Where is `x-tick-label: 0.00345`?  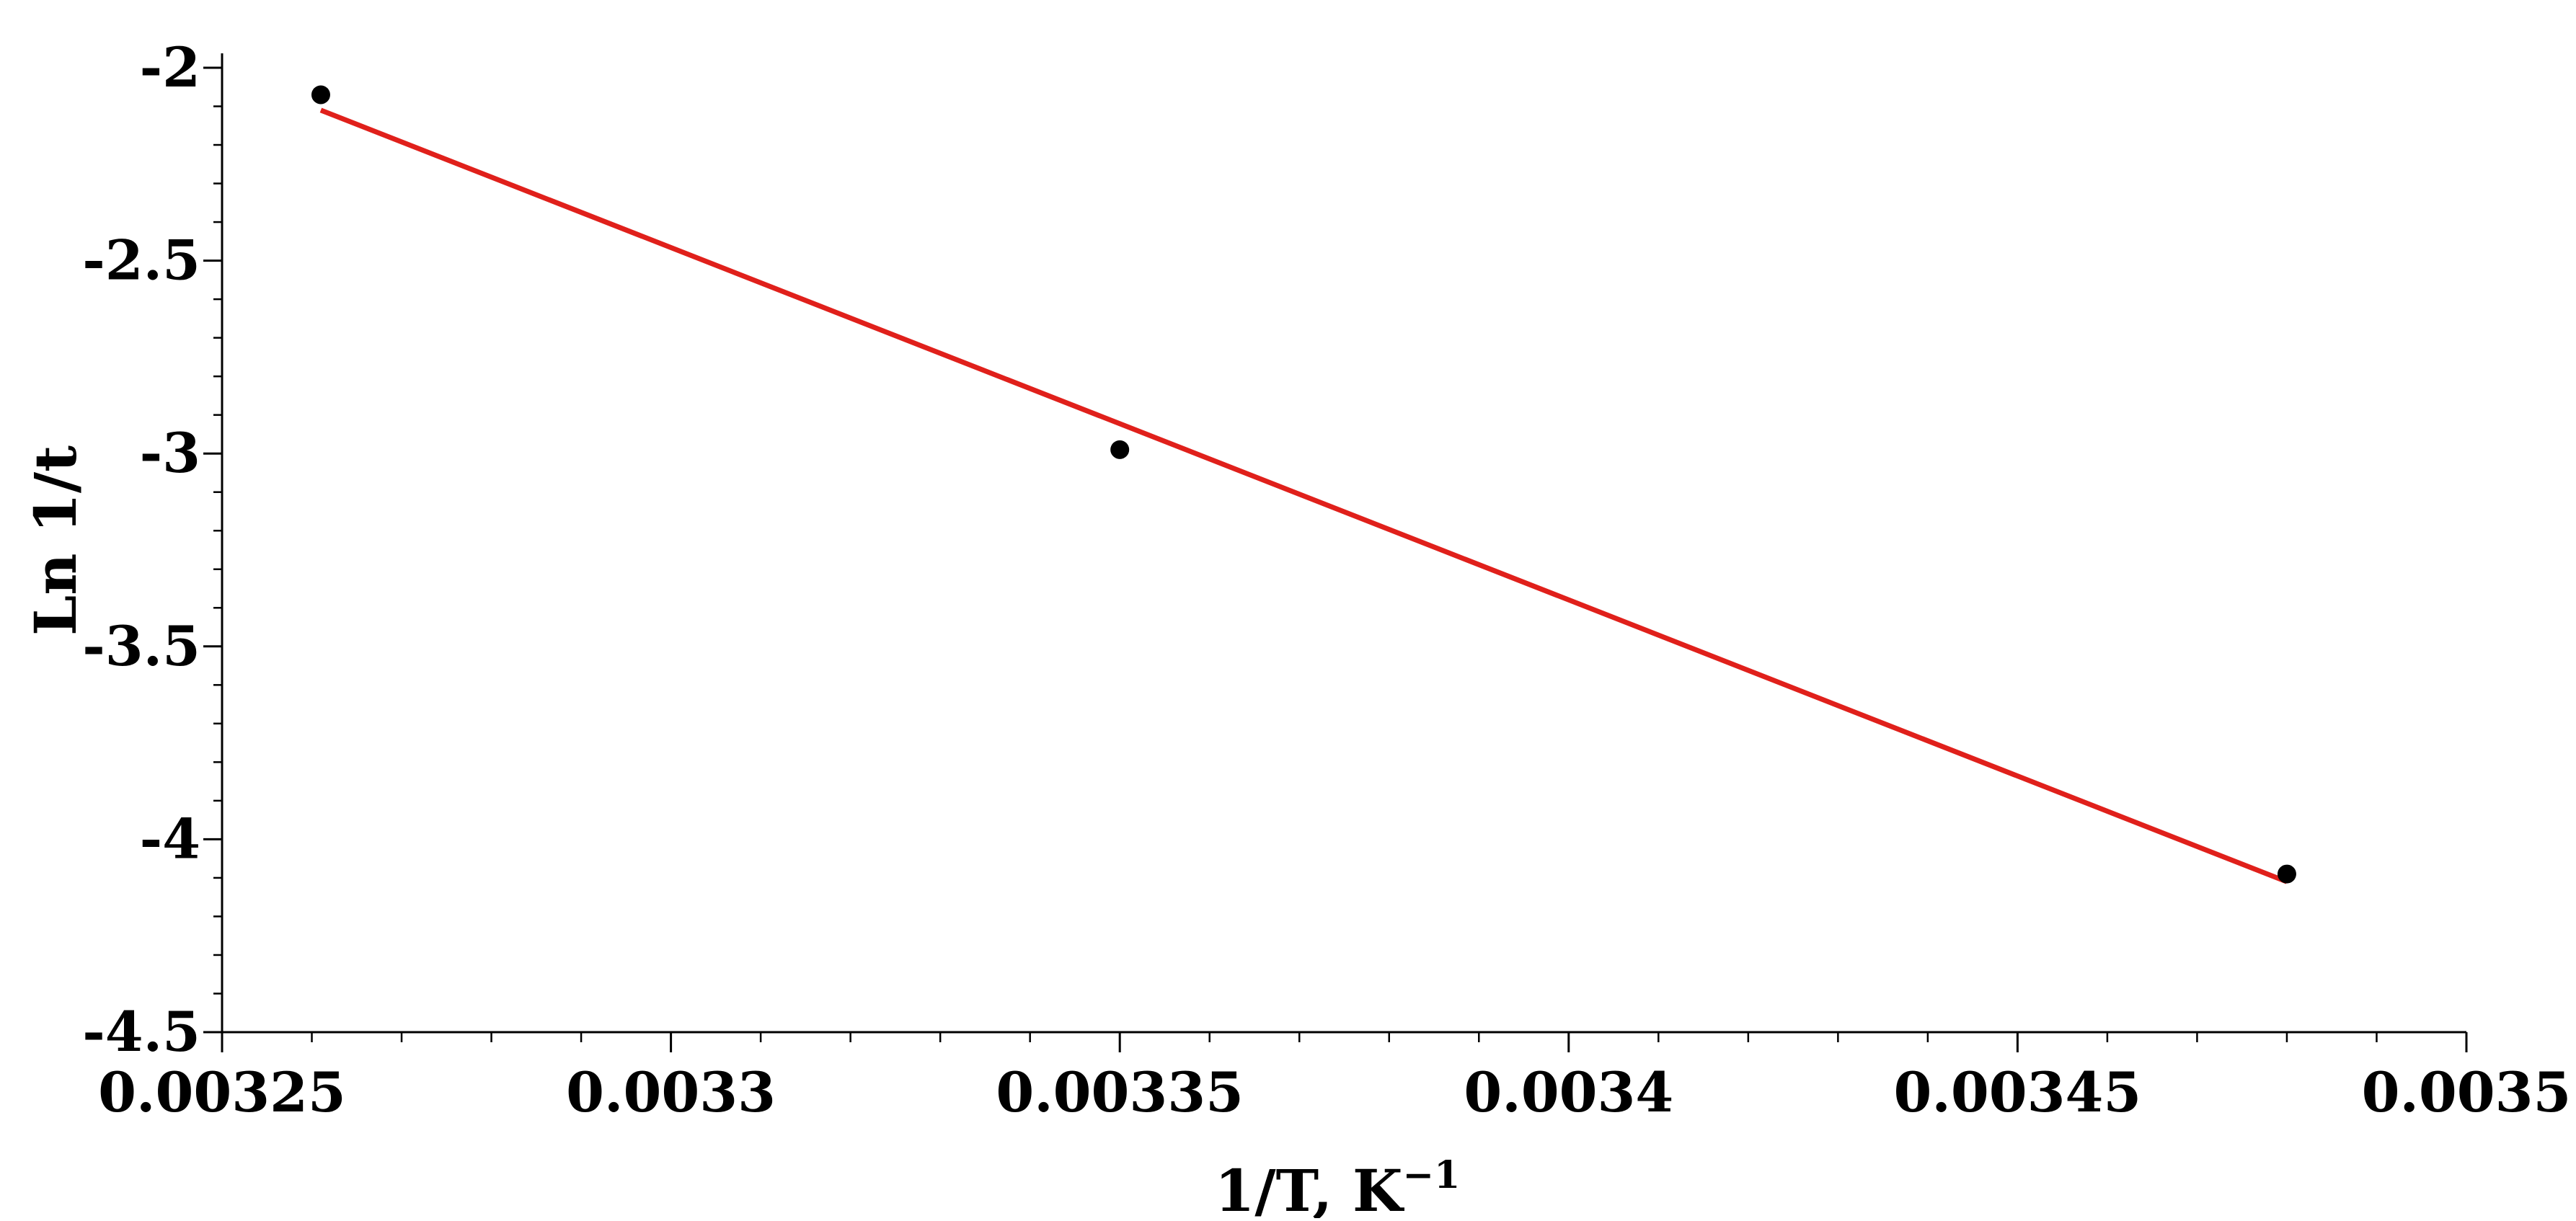 x-tick-label: 0.00345 is located at coordinates (2018, 1092).